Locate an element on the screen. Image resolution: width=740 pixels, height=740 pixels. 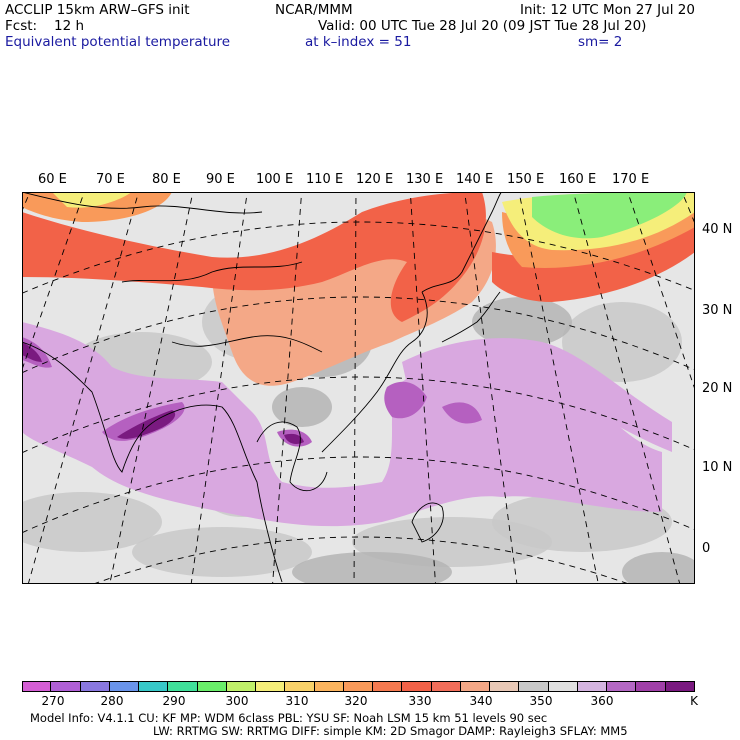
forecast-label: Fcst: is located at coordinates (21, 26).